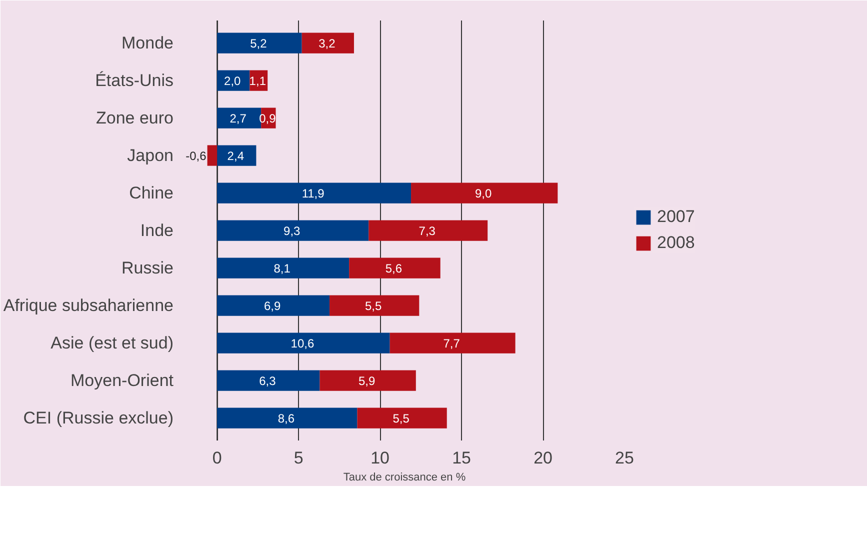  I want to click on data-label: 11,9, so click(313, 193).